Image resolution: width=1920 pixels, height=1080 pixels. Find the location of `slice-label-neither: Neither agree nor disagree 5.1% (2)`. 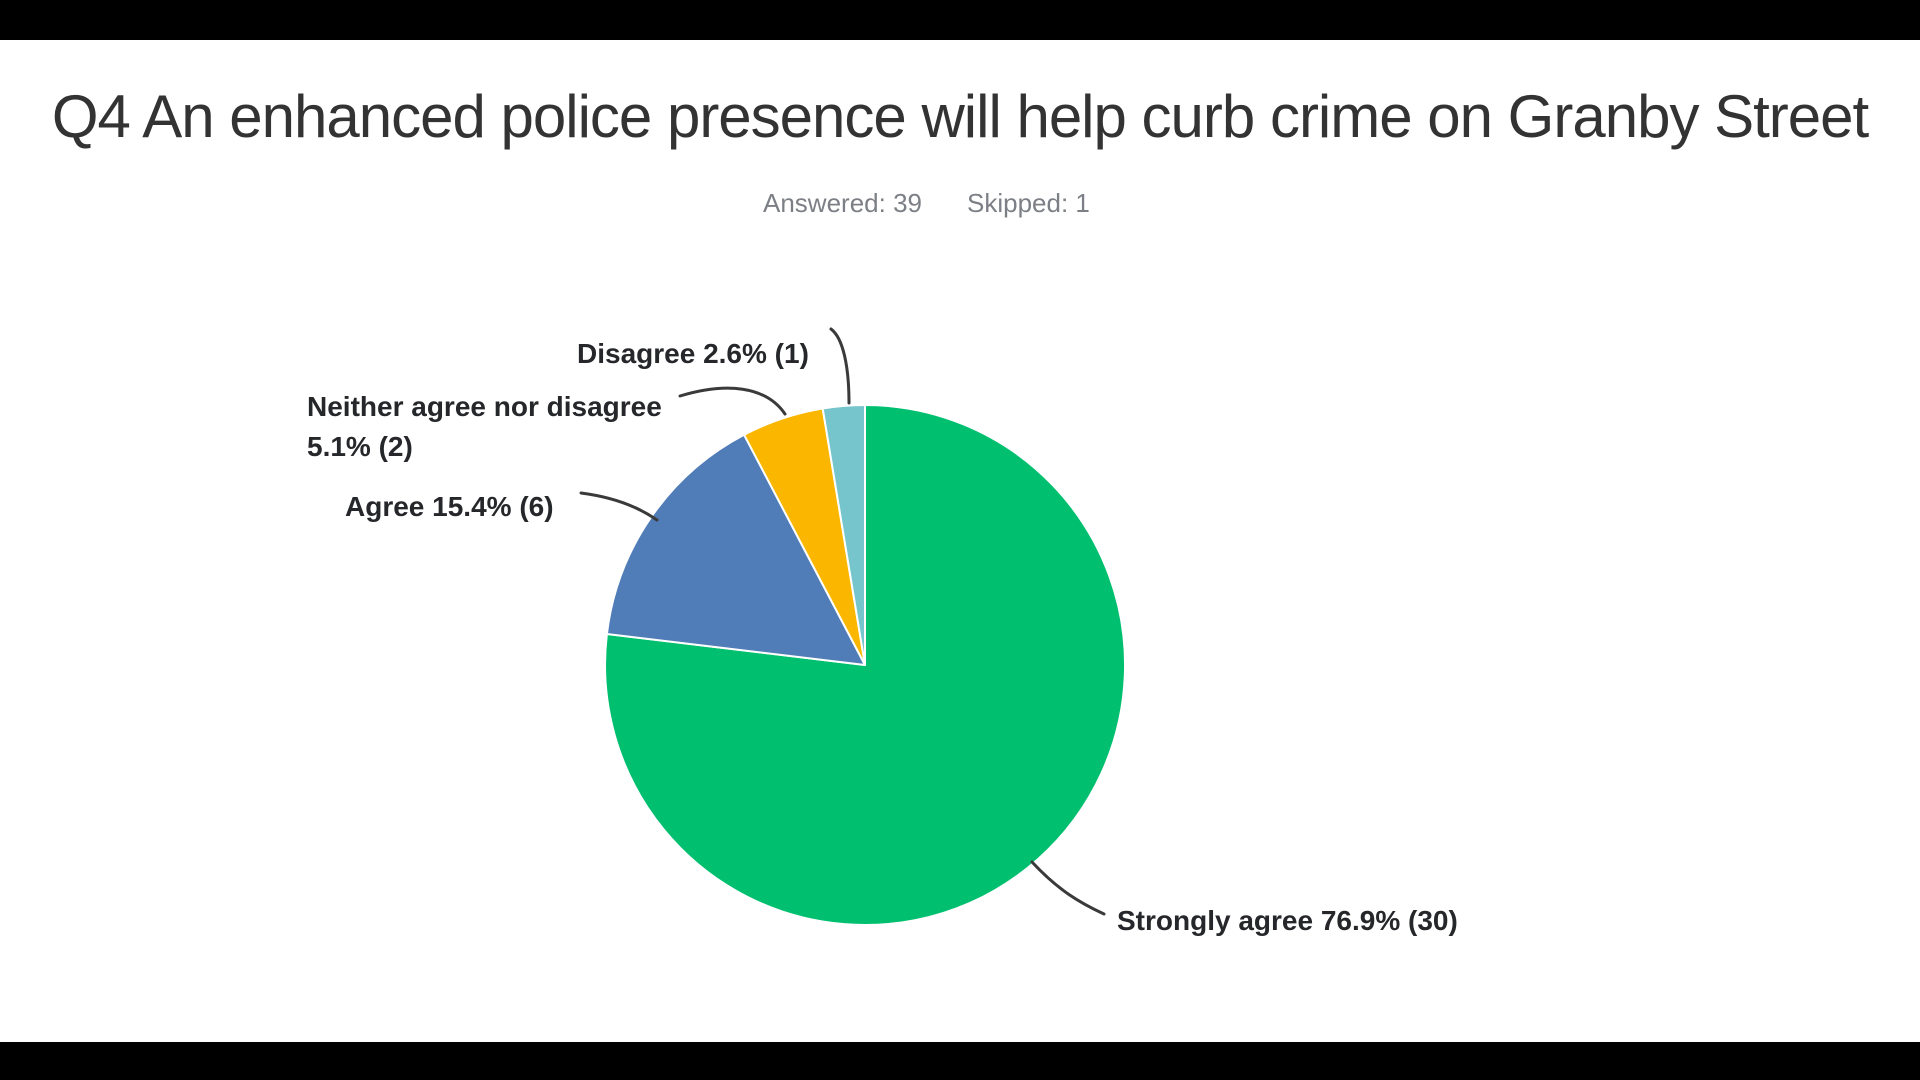

slice-label-neither: Neither agree nor disagree 5.1% (2) is located at coordinates (484, 427).